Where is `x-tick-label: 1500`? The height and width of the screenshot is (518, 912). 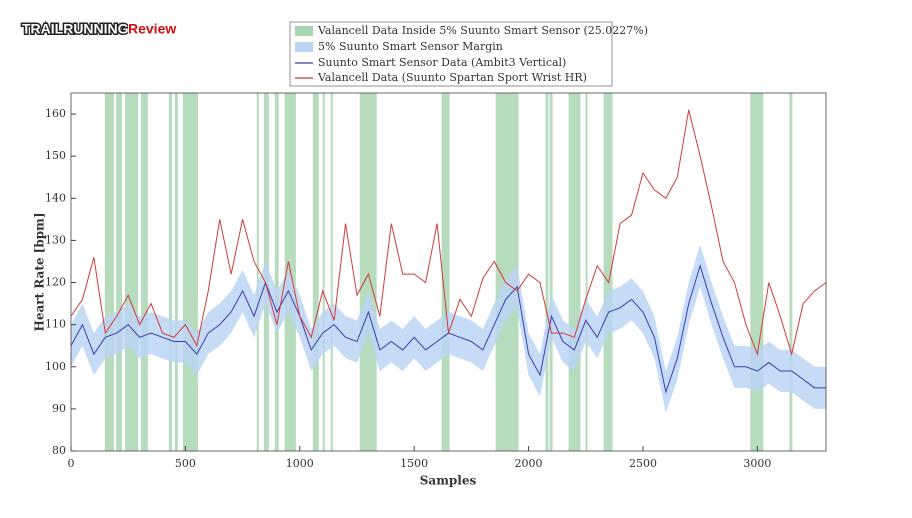 x-tick-label: 1500 is located at coordinates (414, 463).